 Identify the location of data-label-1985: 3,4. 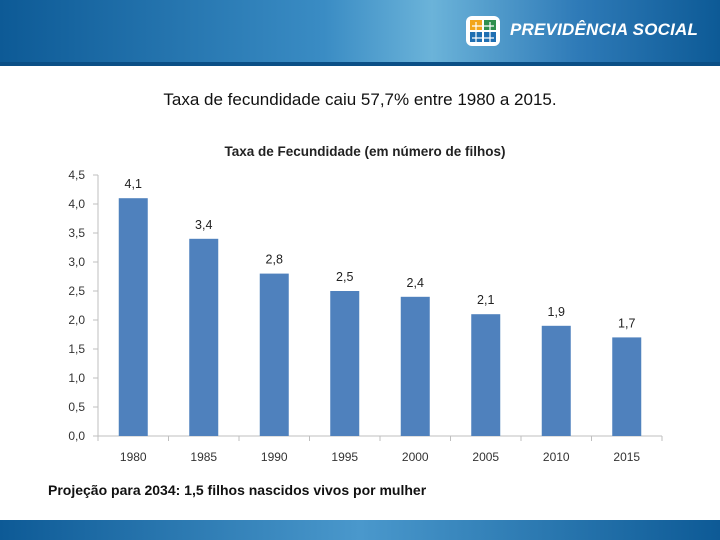
(203, 225).